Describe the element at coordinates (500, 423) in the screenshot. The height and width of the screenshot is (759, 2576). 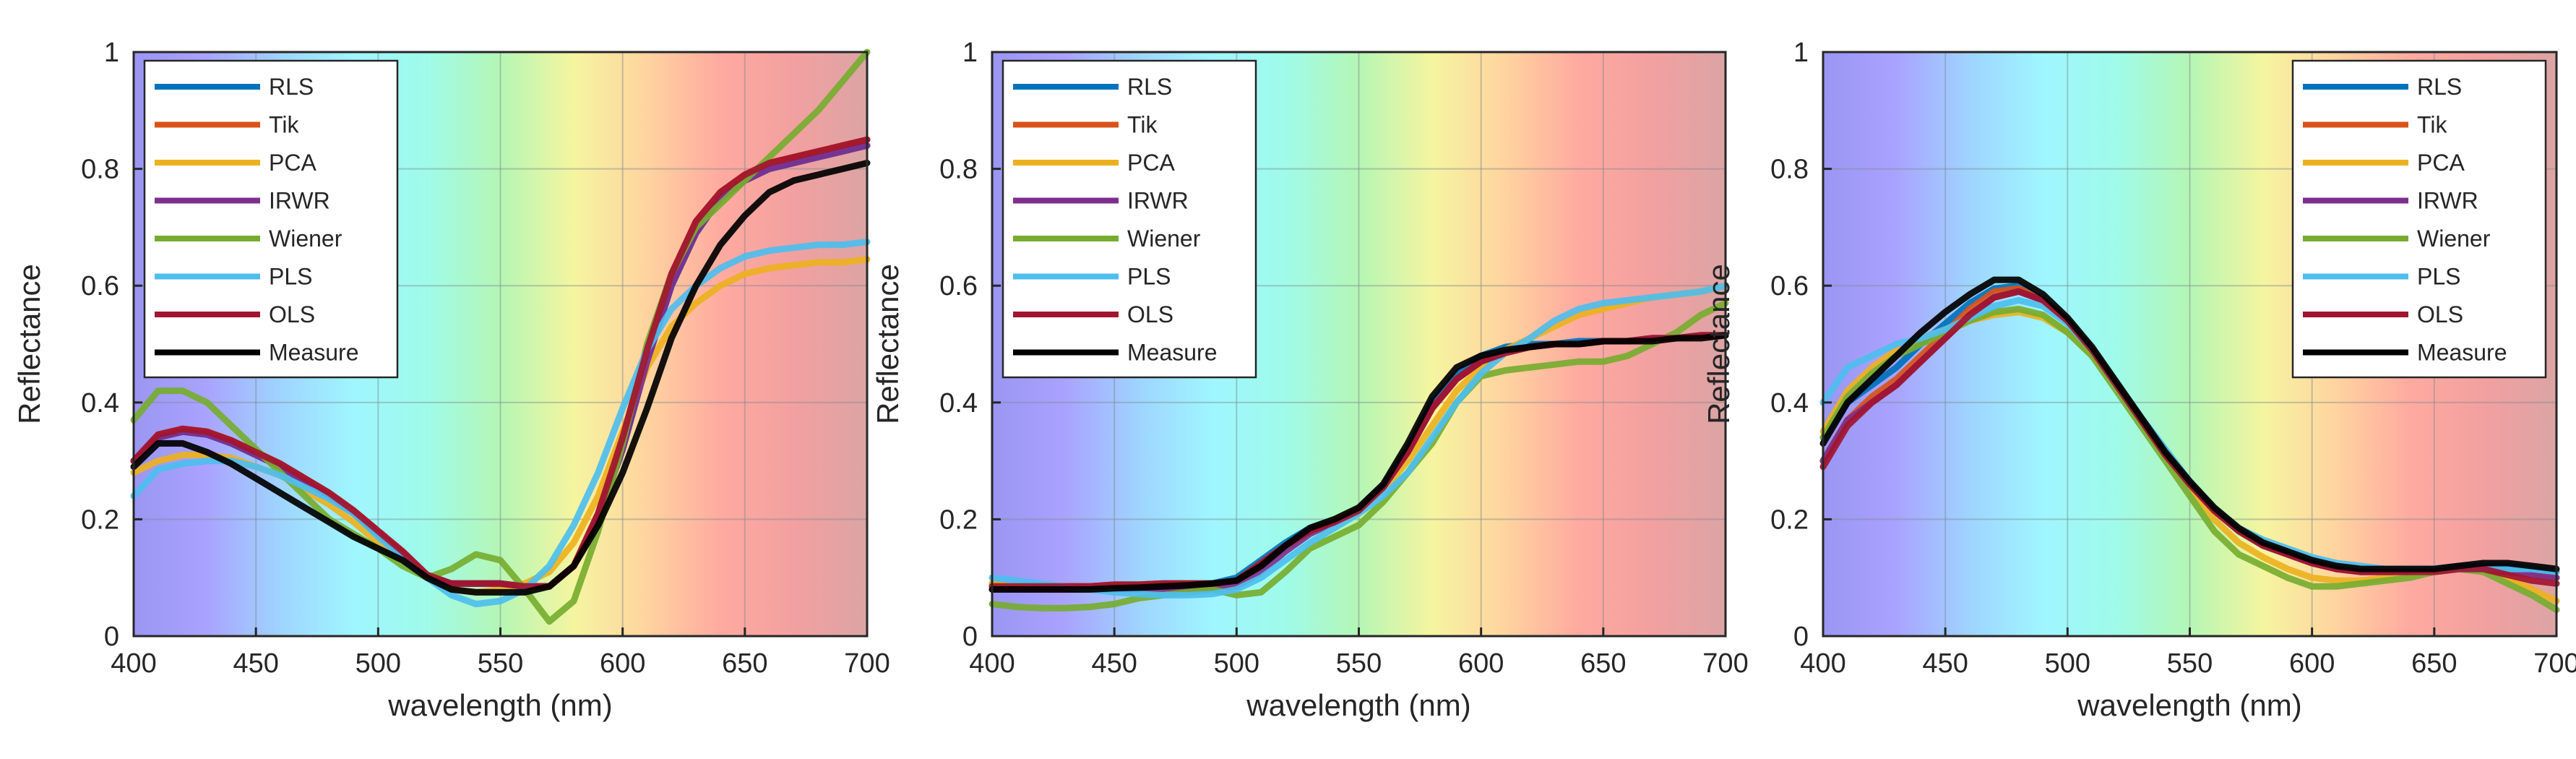
I see `series-line-pls` at that location.